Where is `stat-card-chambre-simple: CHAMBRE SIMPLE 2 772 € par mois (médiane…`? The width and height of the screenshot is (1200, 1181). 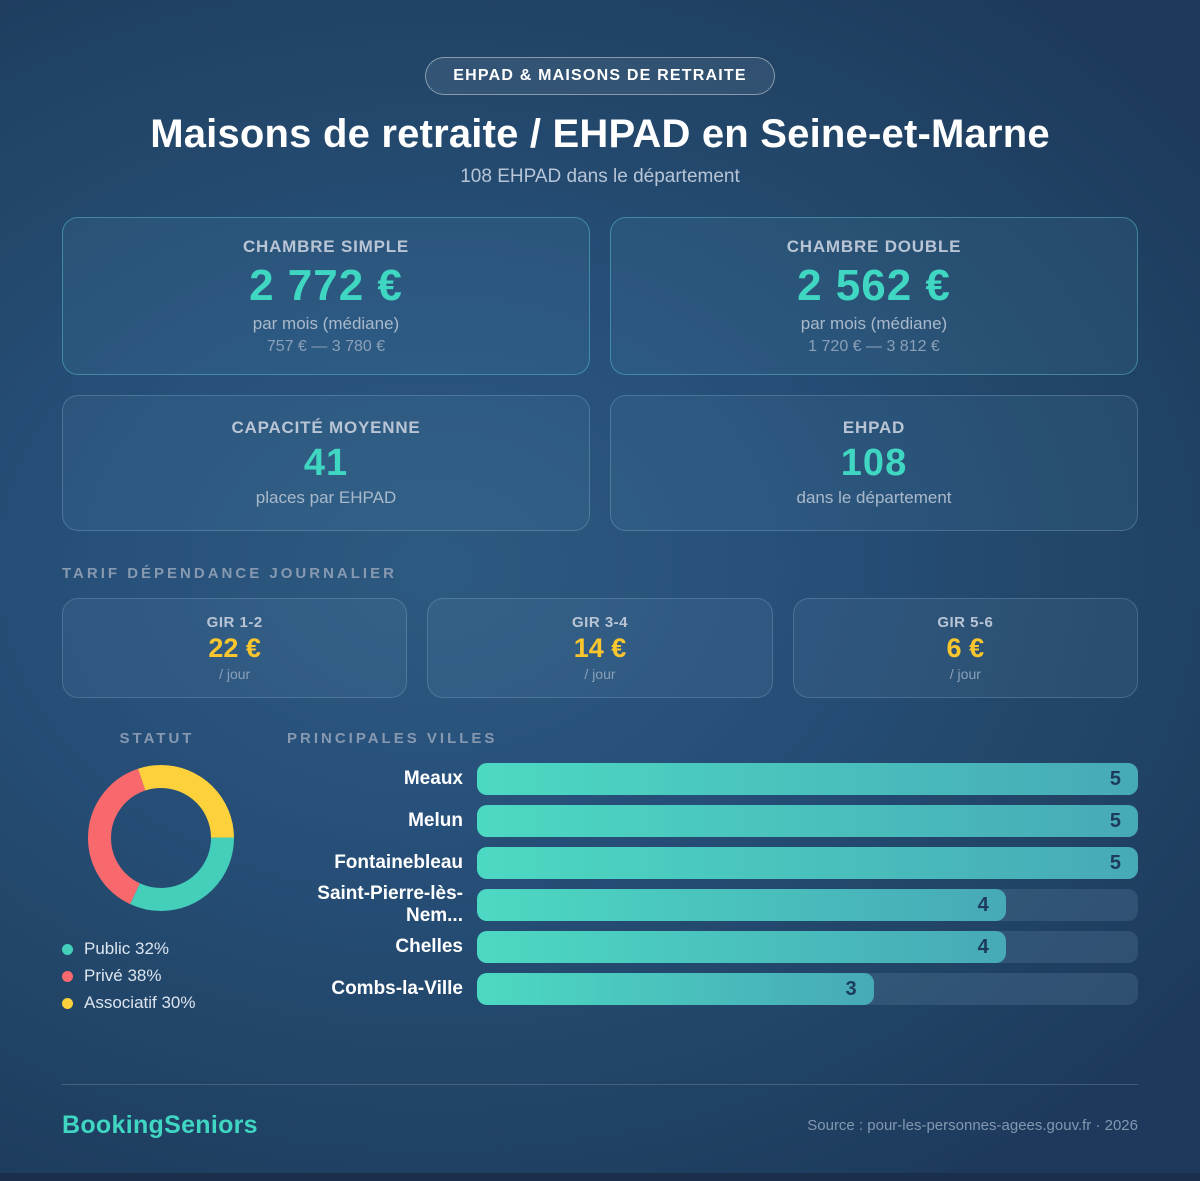 stat-card-chambre-simple: CHAMBRE SIMPLE 2 772 € par mois (médiane… is located at coordinates (326, 296).